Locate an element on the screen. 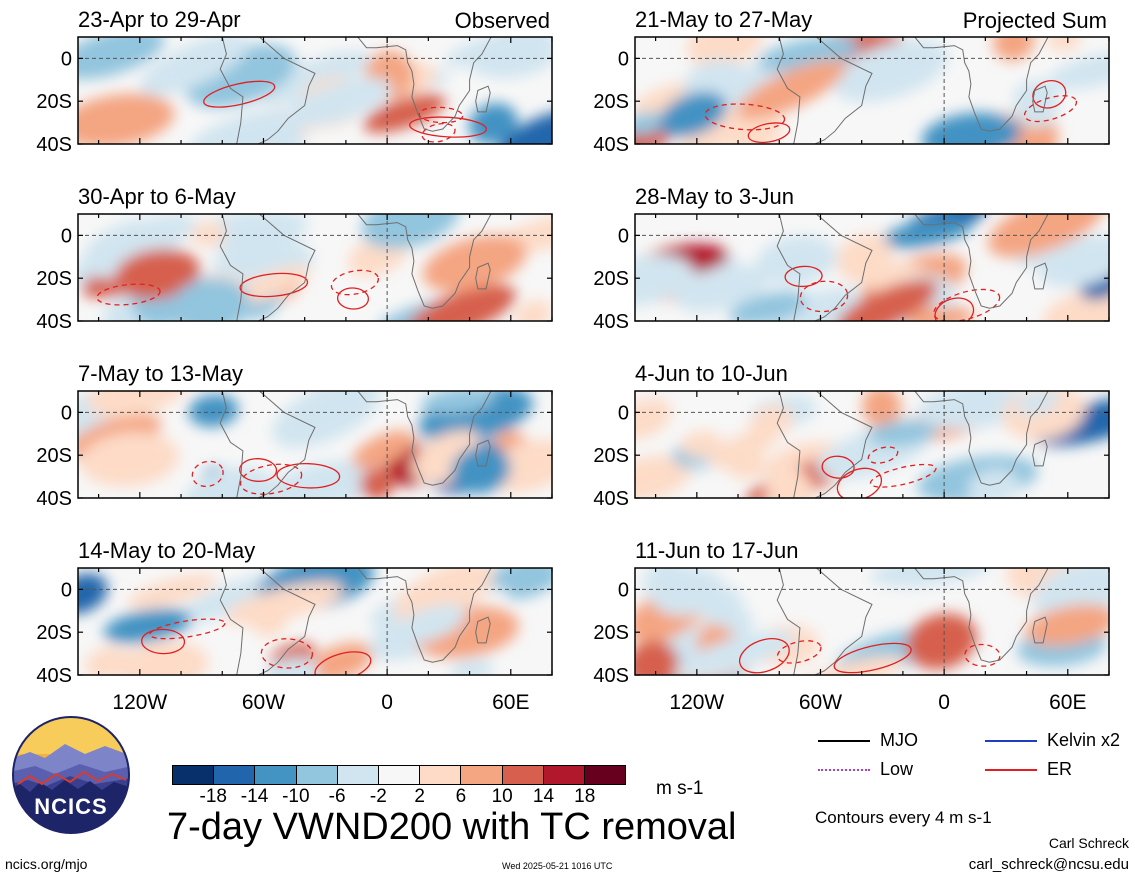  contour-interval-note: Contours every 4 m s-1 is located at coordinates (903, 817).